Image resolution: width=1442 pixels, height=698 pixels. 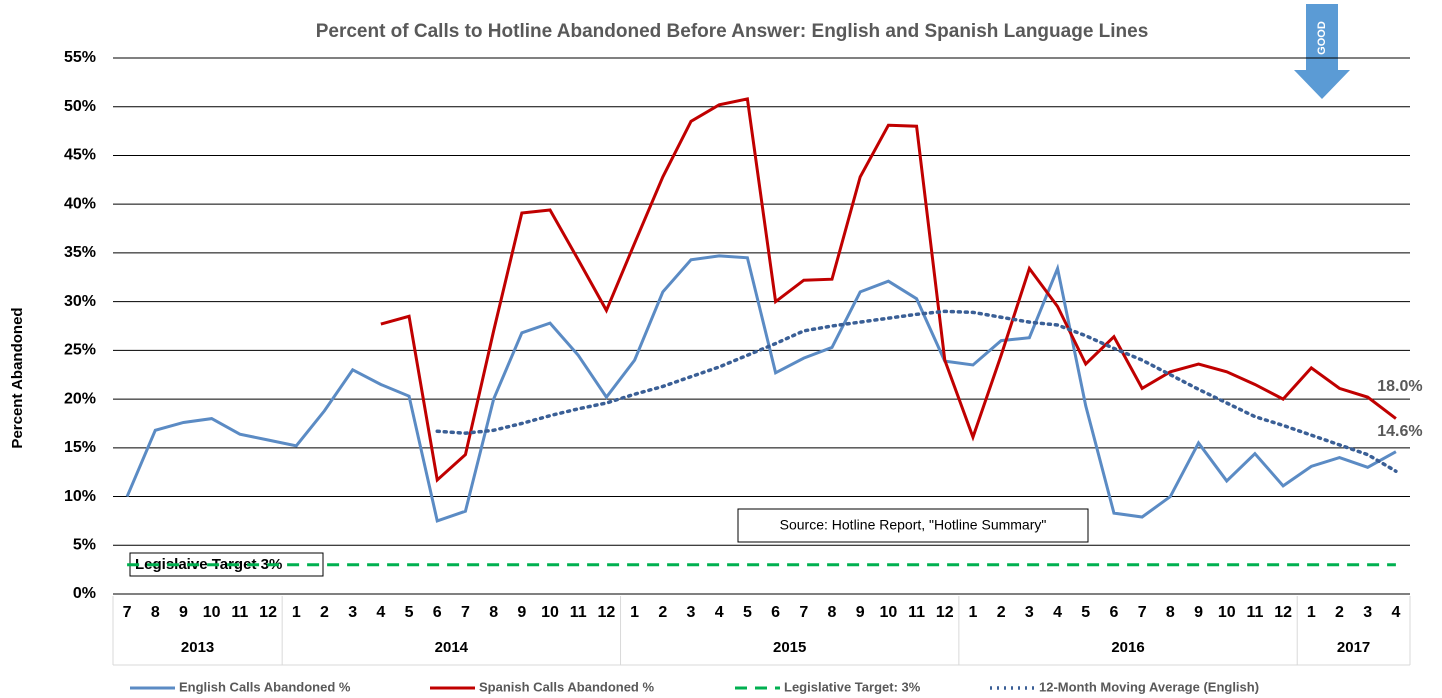 I want to click on y-tick-label: 35%, so click(x=80, y=252).